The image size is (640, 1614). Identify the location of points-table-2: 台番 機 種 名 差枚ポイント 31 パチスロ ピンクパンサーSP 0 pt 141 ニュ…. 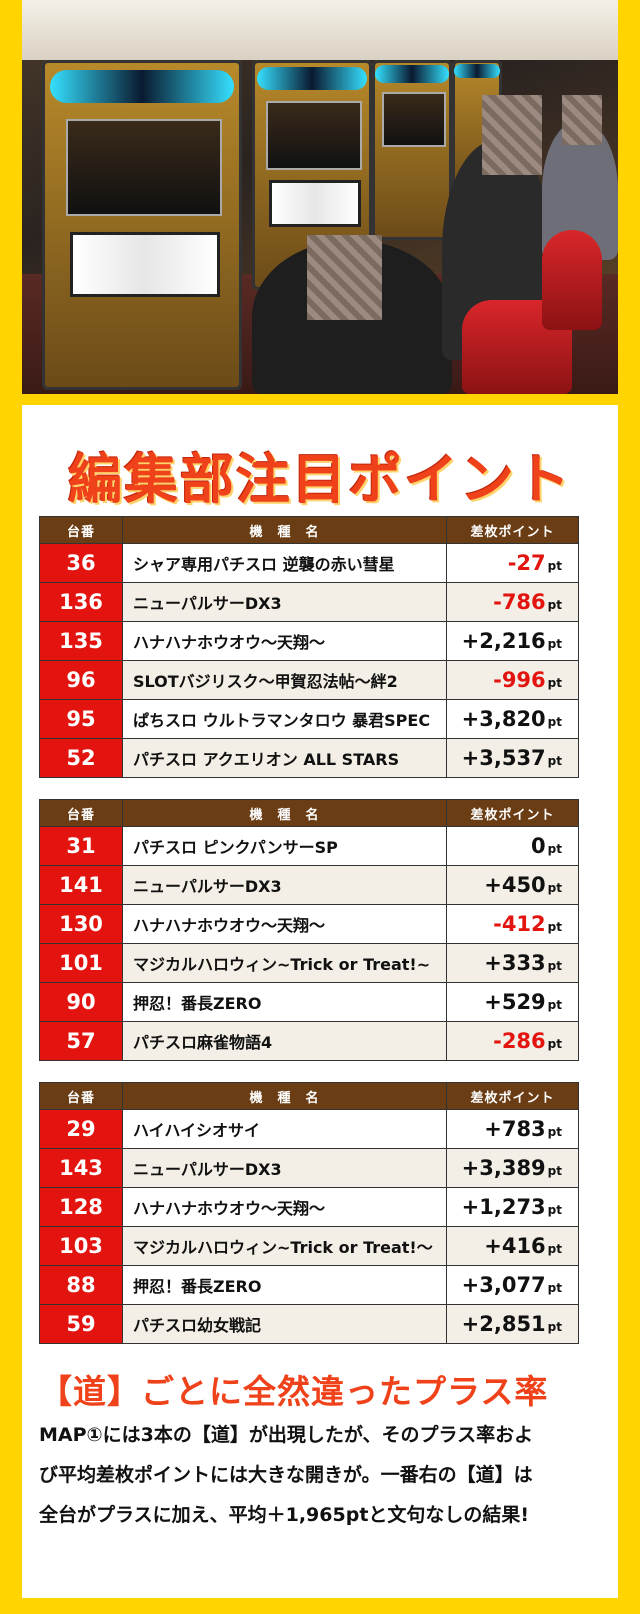
(309, 930).